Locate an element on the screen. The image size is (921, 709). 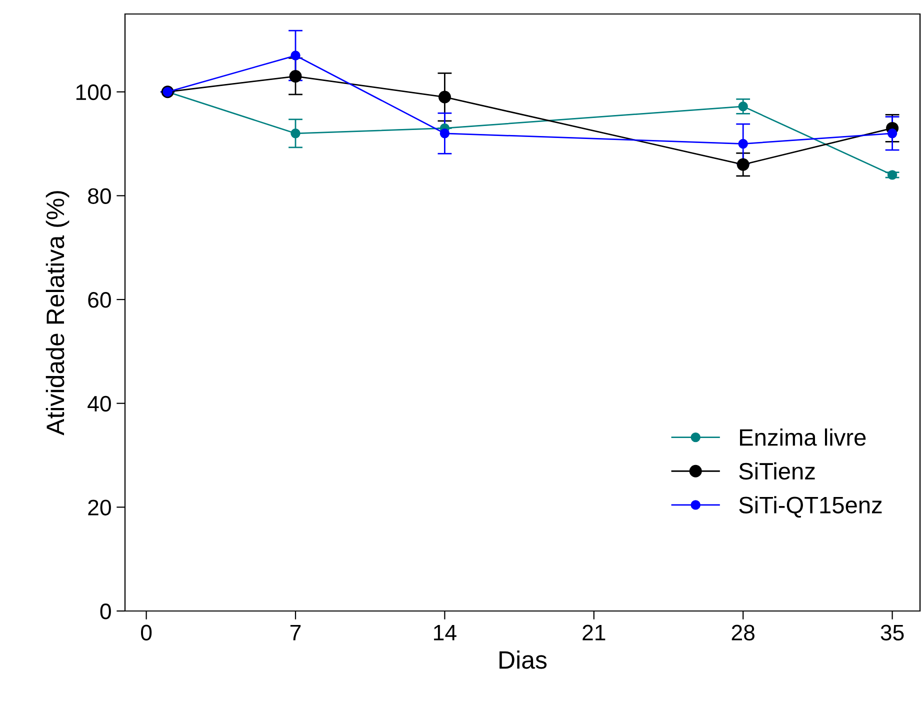
y-tick-label: 100 is located at coordinates (93, 92).